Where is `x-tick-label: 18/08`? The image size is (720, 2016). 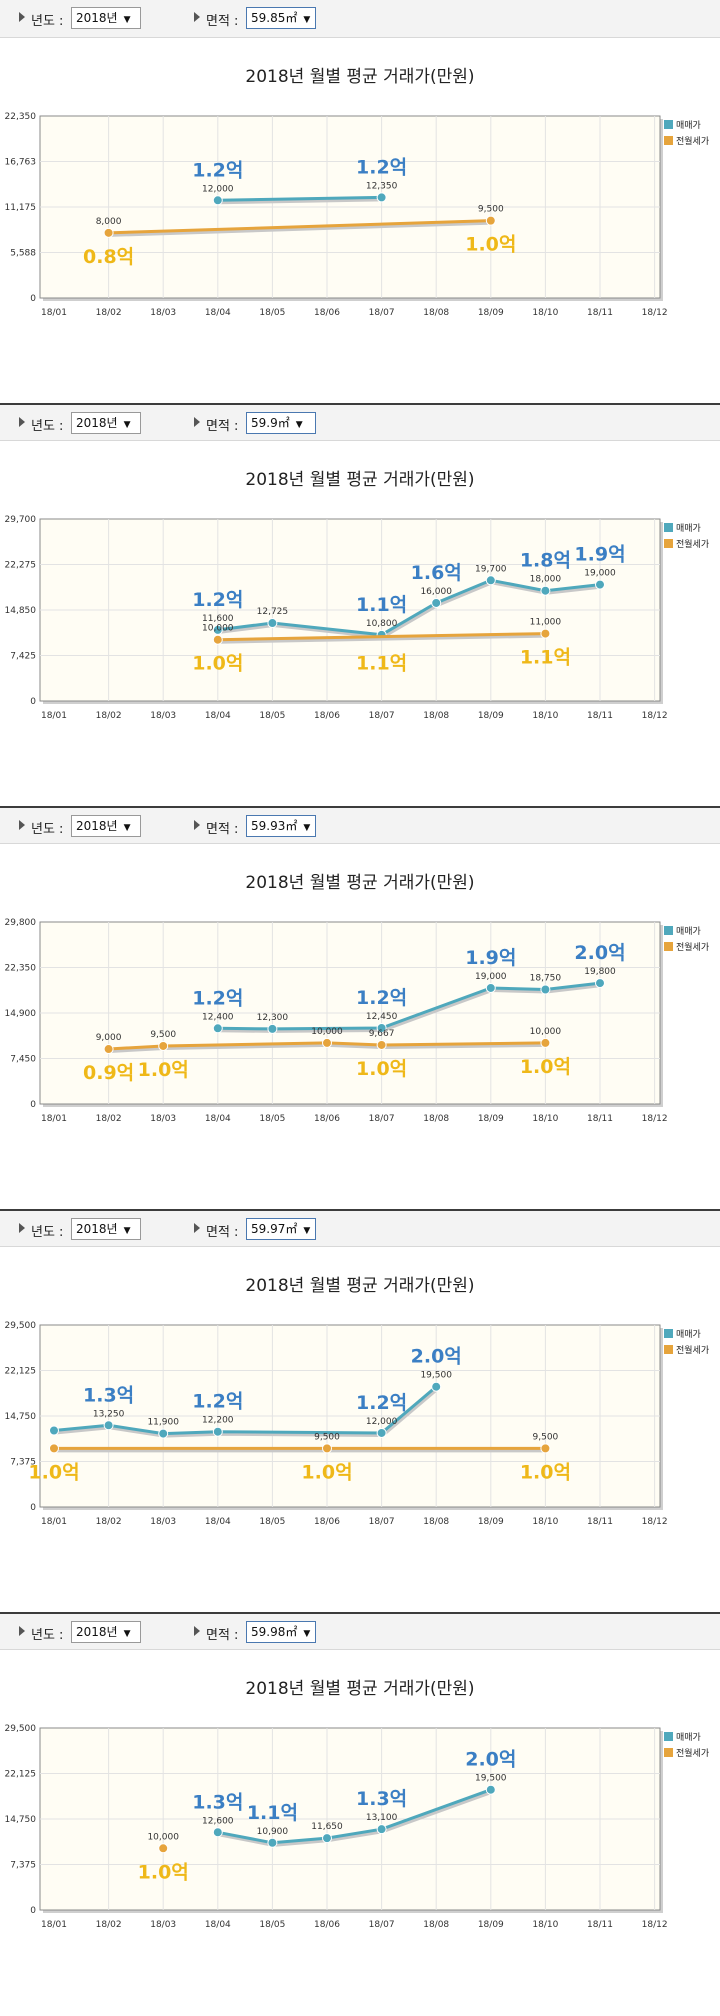 x-tick-label: 18/08 is located at coordinates (436, 716).